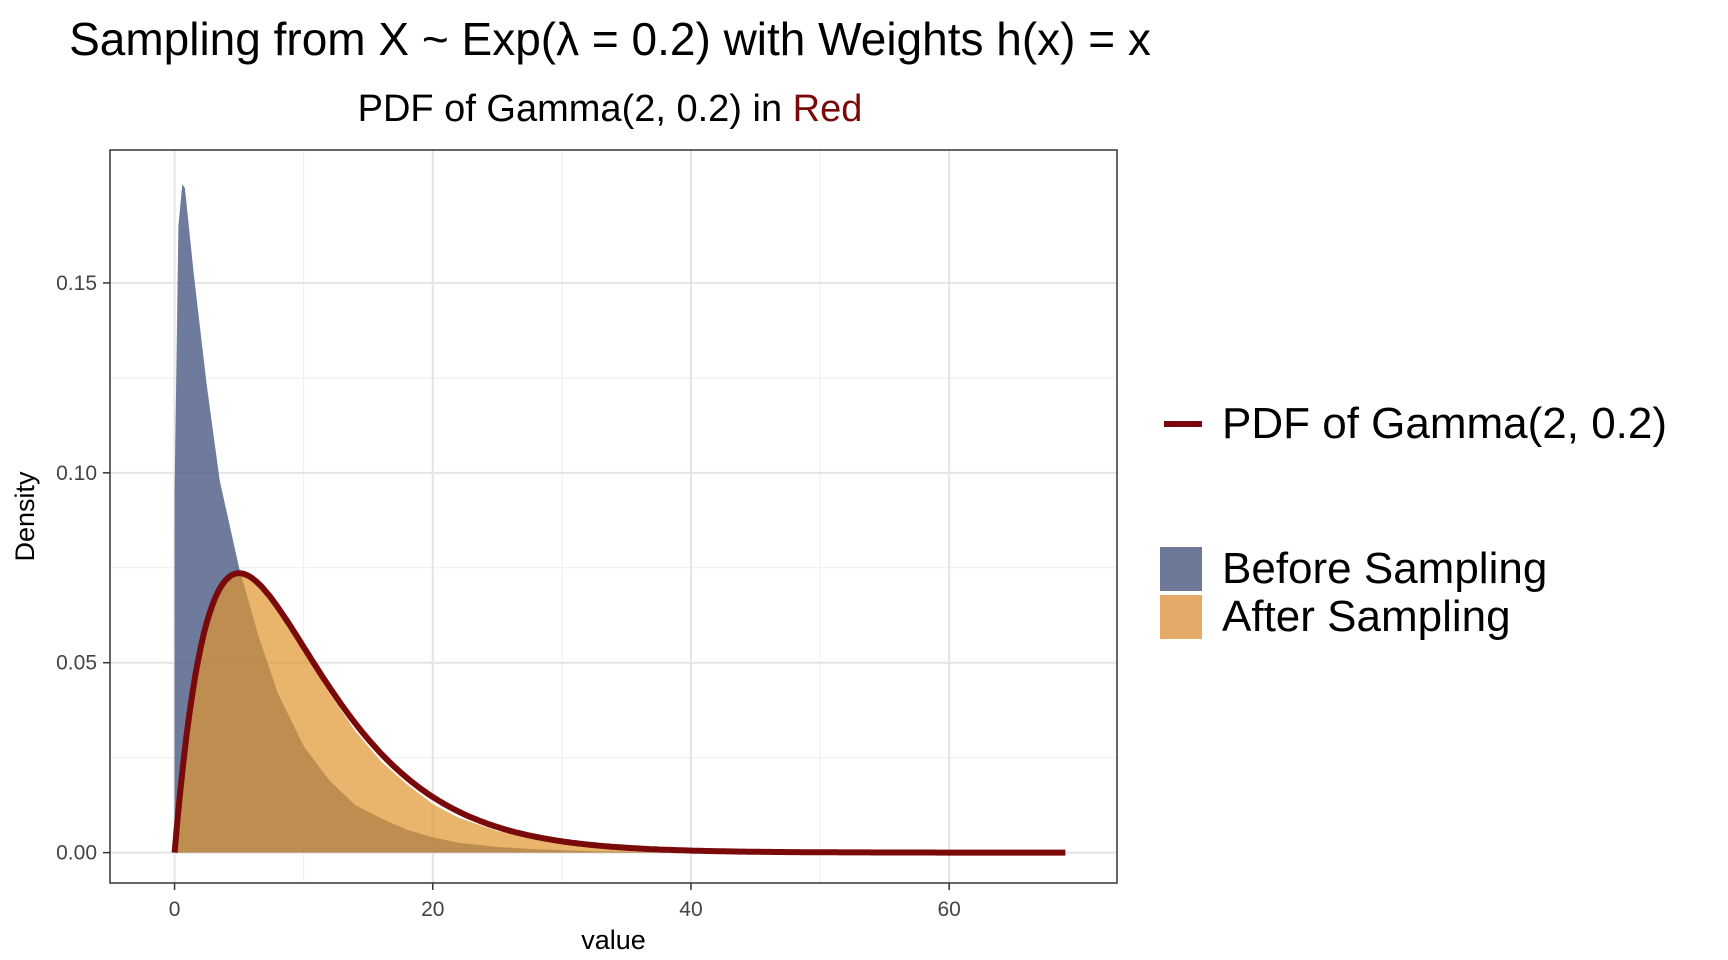 The width and height of the screenshot is (1728, 960). Describe the element at coordinates (76, 663) in the screenshot. I see `y-tick-label: 0.05` at that location.